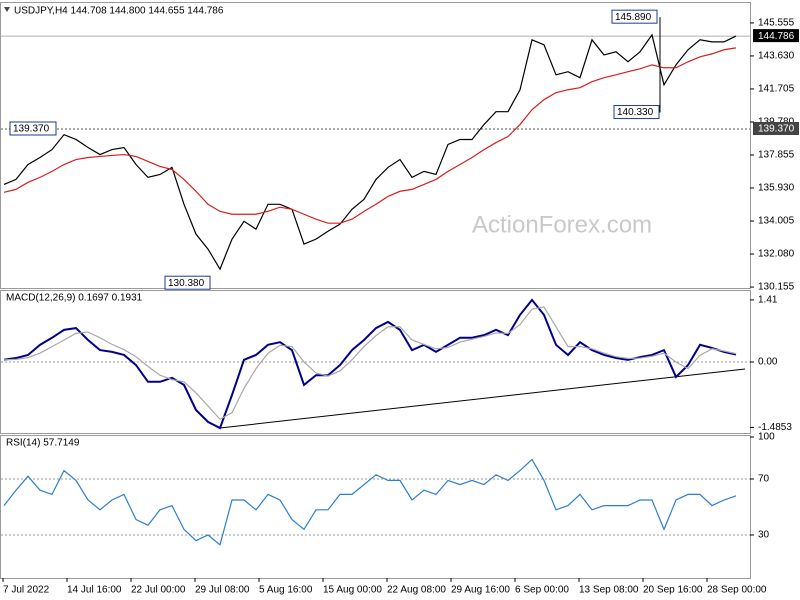  What do you see at coordinates (766, 437) in the screenshot?
I see `y-tick-label: 100` at bounding box center [766, 437].